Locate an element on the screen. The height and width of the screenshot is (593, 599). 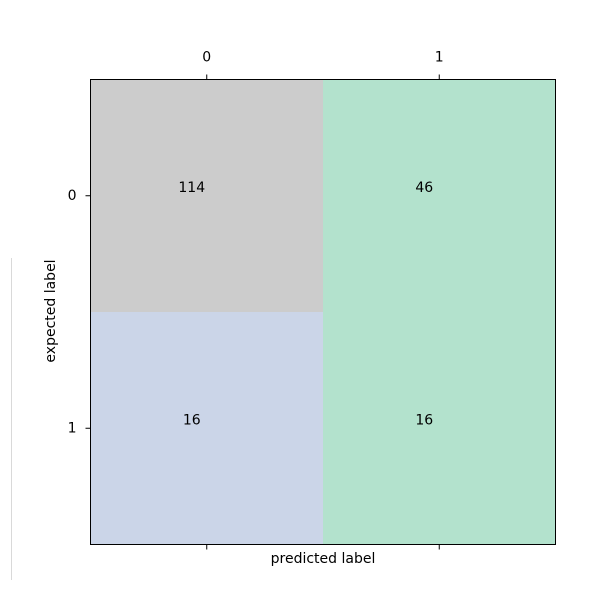
cell-value-label-r0-c1: 46 is located at coordinates (424, 188).